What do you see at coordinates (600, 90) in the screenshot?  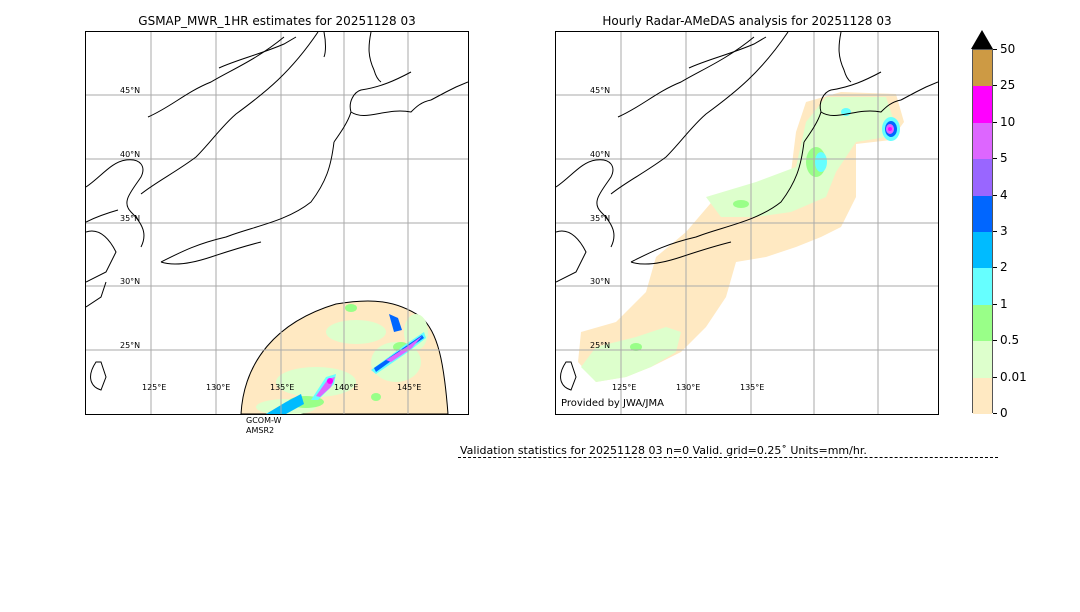 I see `svg-text: 45°N` at bounding box center [600, 90].